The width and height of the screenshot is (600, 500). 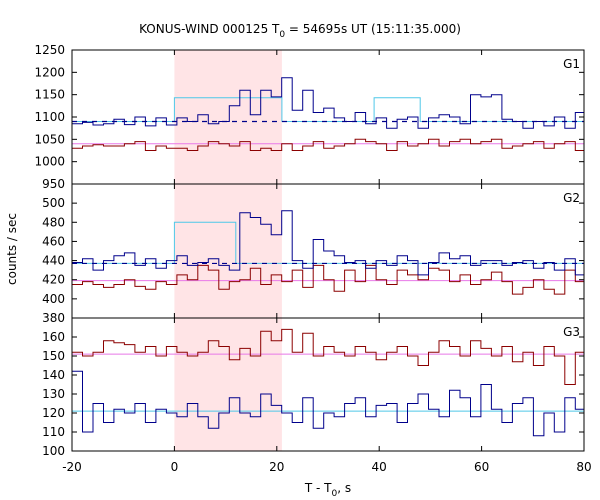 I want to click on y-axis-label: counts / sec, so click(x=12, y=249).